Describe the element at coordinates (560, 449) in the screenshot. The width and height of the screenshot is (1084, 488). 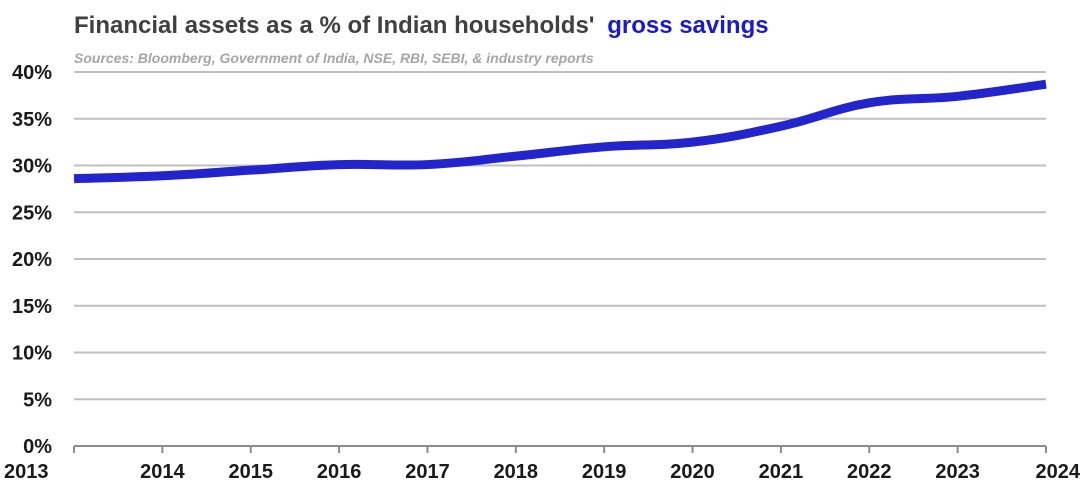
I see `x-axis` at that location.